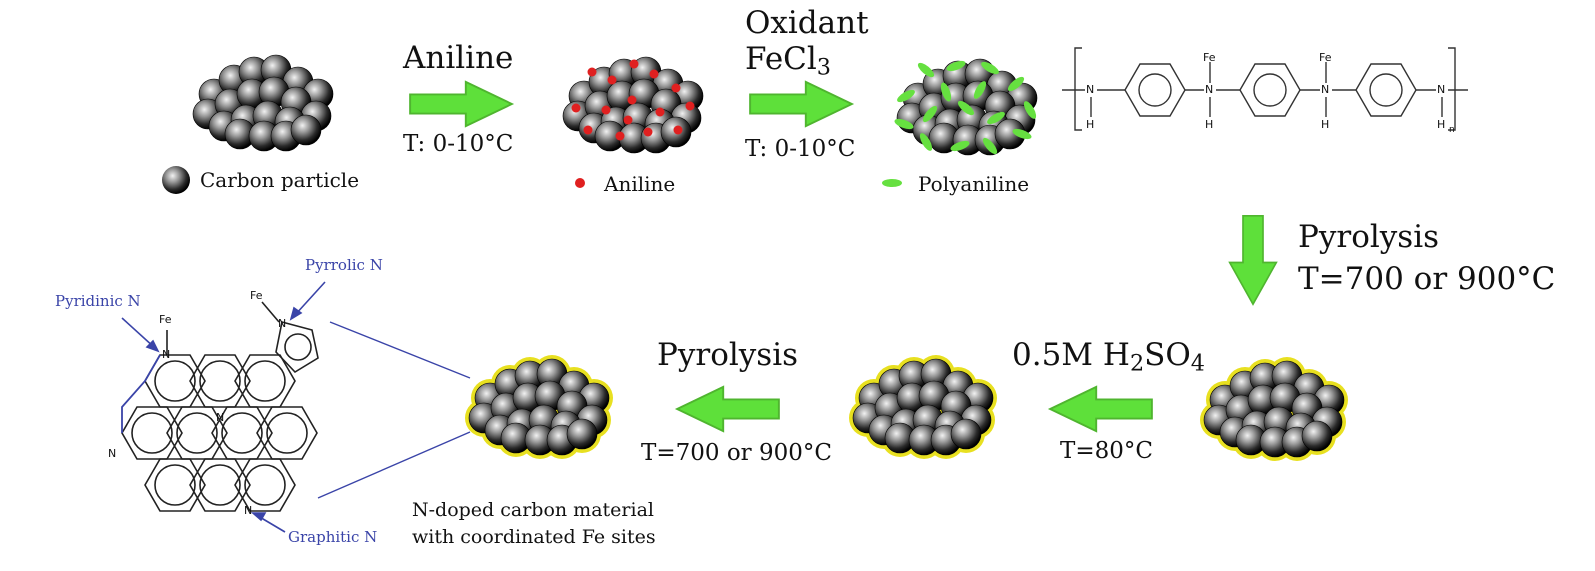 Image resolution: width=1595 pixels, height=571 pixels. I want to click on zoom-line-bottom, so click(394, 465).